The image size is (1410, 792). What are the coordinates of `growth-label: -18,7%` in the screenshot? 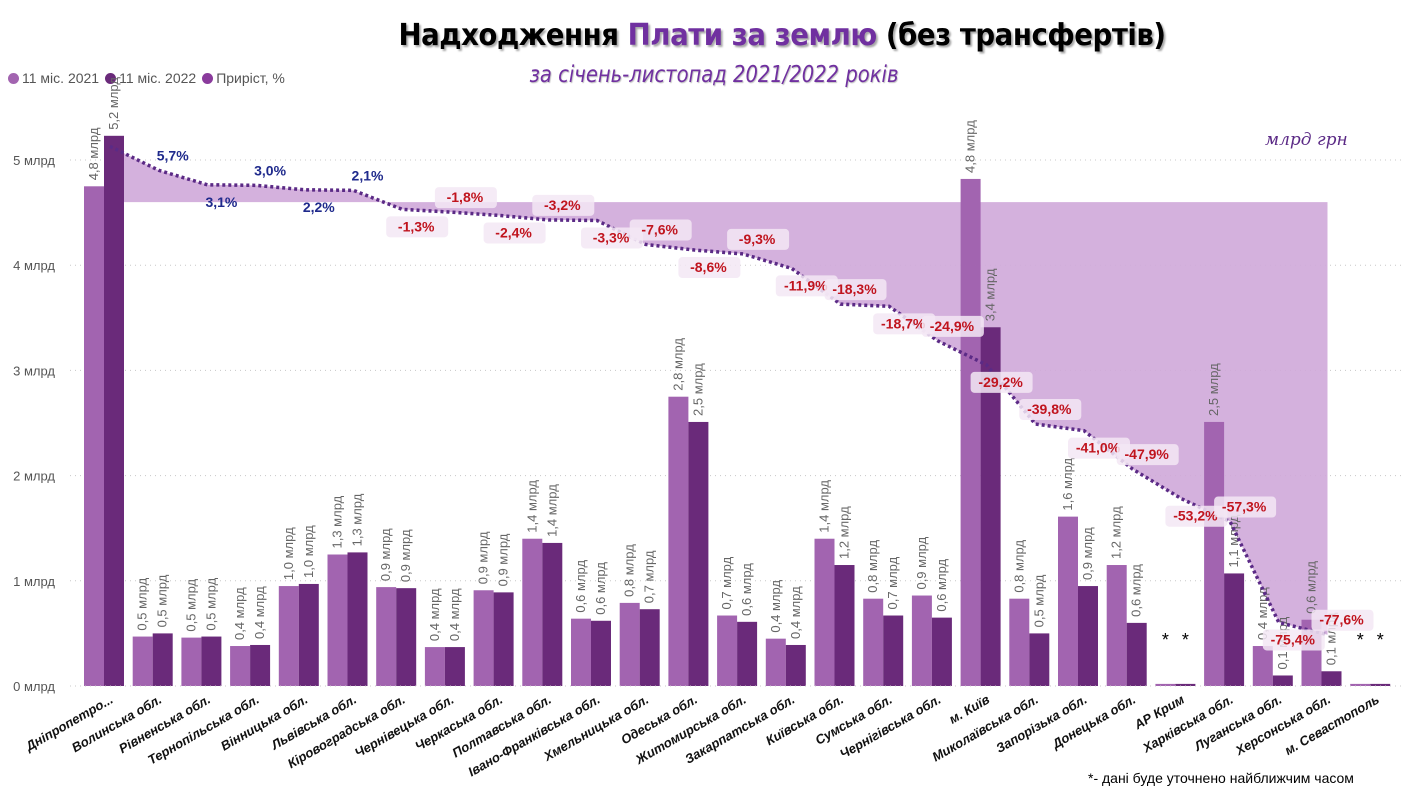 It's located at (903, 323).